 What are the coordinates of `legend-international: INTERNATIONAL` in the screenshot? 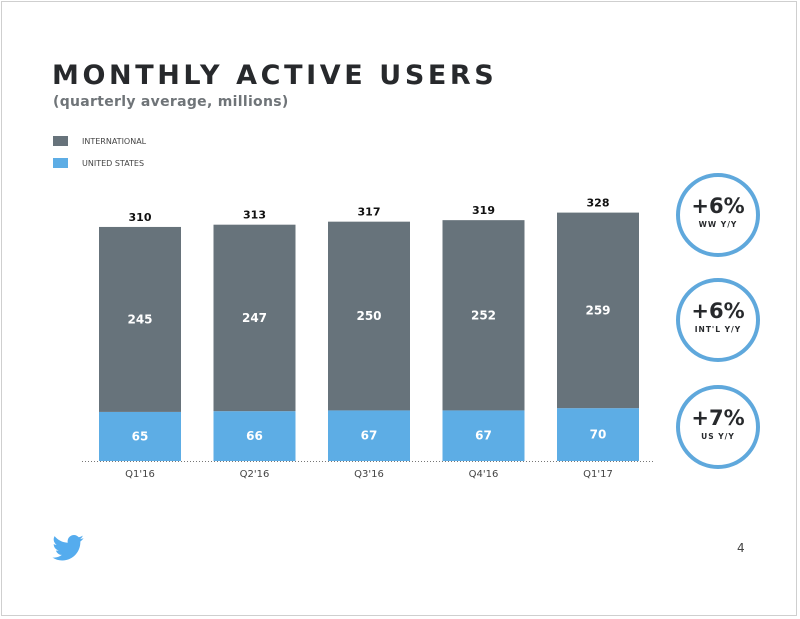 It's located at (99, 141).